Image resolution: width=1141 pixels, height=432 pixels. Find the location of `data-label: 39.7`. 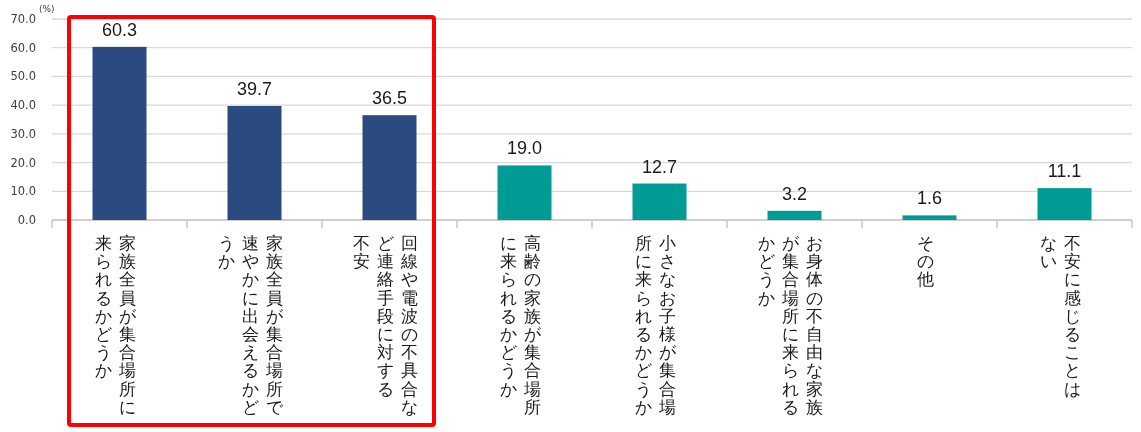

data-label: 39.7 is located at coordinates (254, 89).